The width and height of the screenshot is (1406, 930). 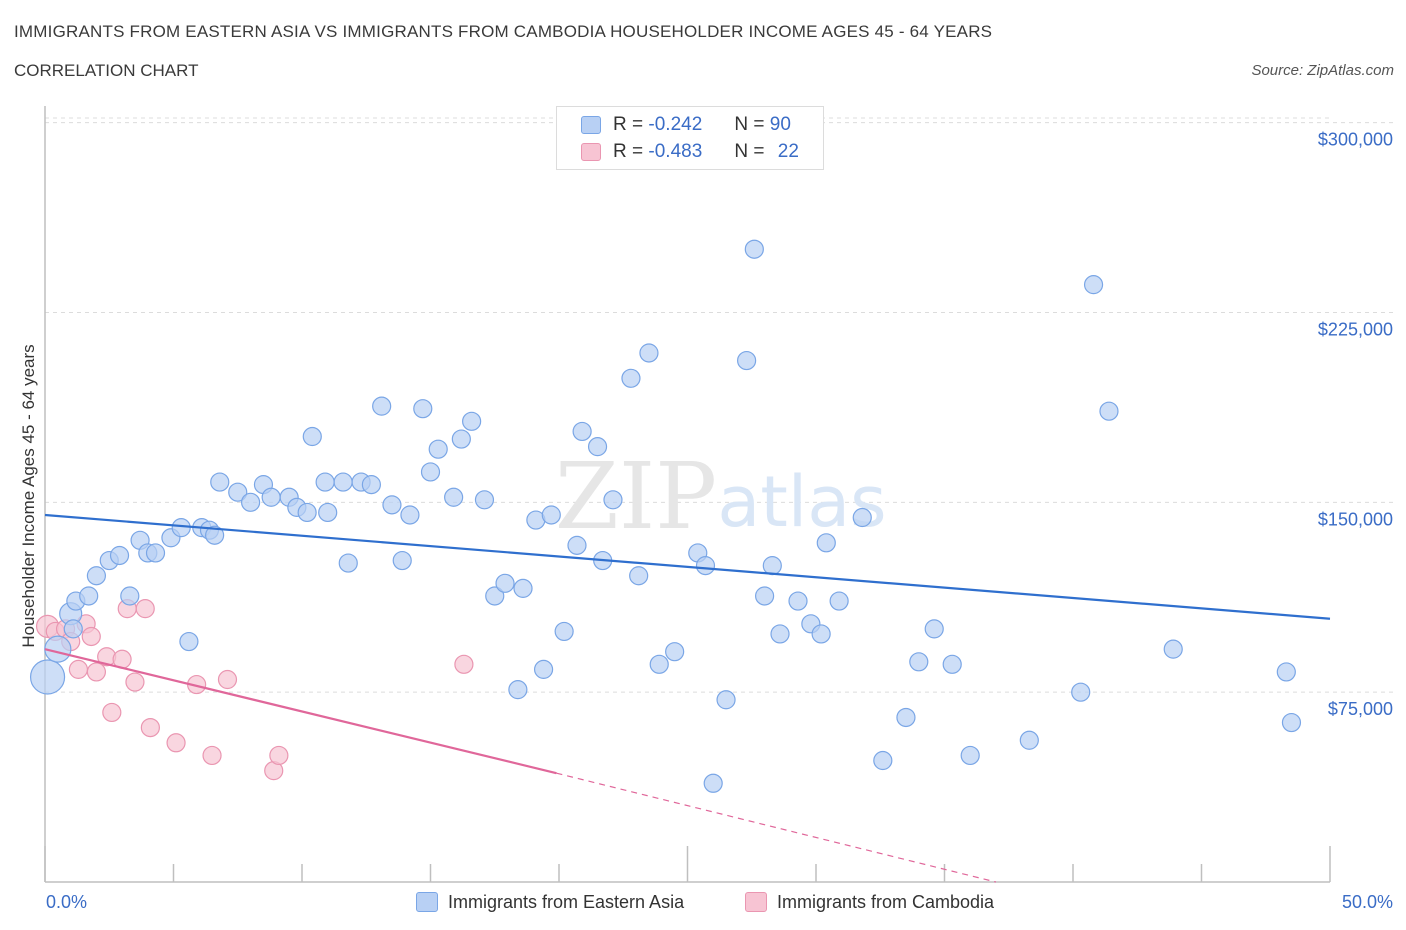 I want to click on bottom-legend-eastern-asia: Immigrants from Eastern Asia, so click(x=550, y=902).